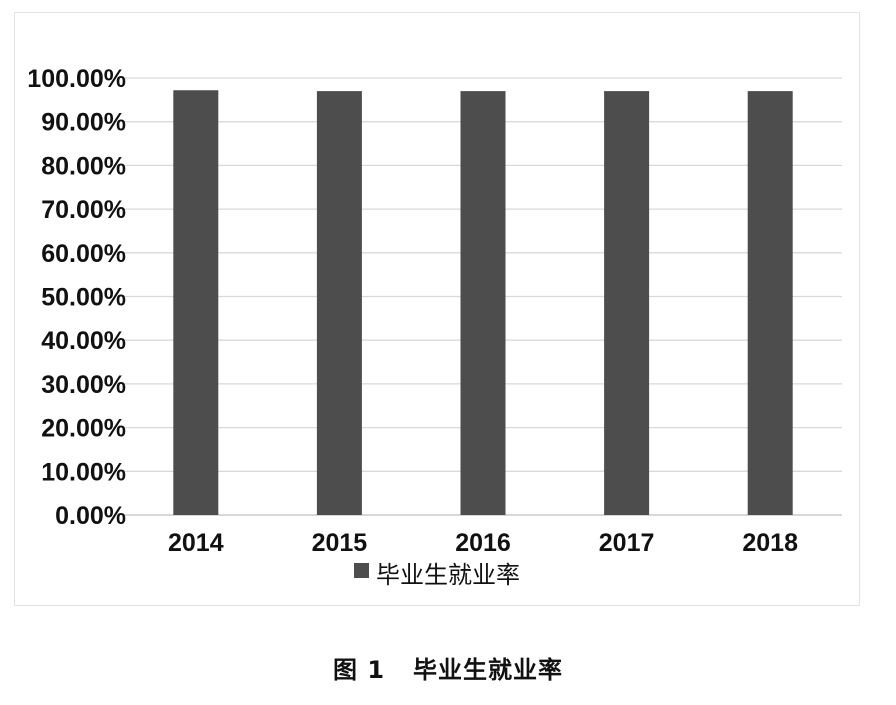  I want to click on bar-2015, so click(339, 303).